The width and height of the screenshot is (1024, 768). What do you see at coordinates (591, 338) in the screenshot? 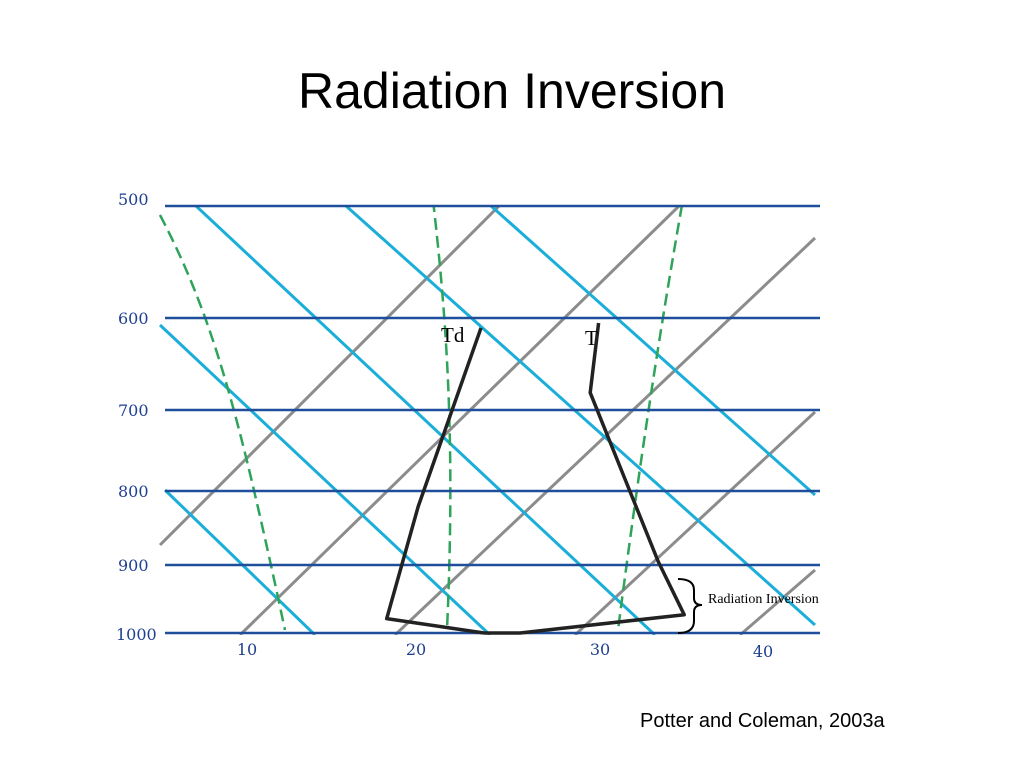
I see `temperature-series-label: T` at bounding box center [591, 338].